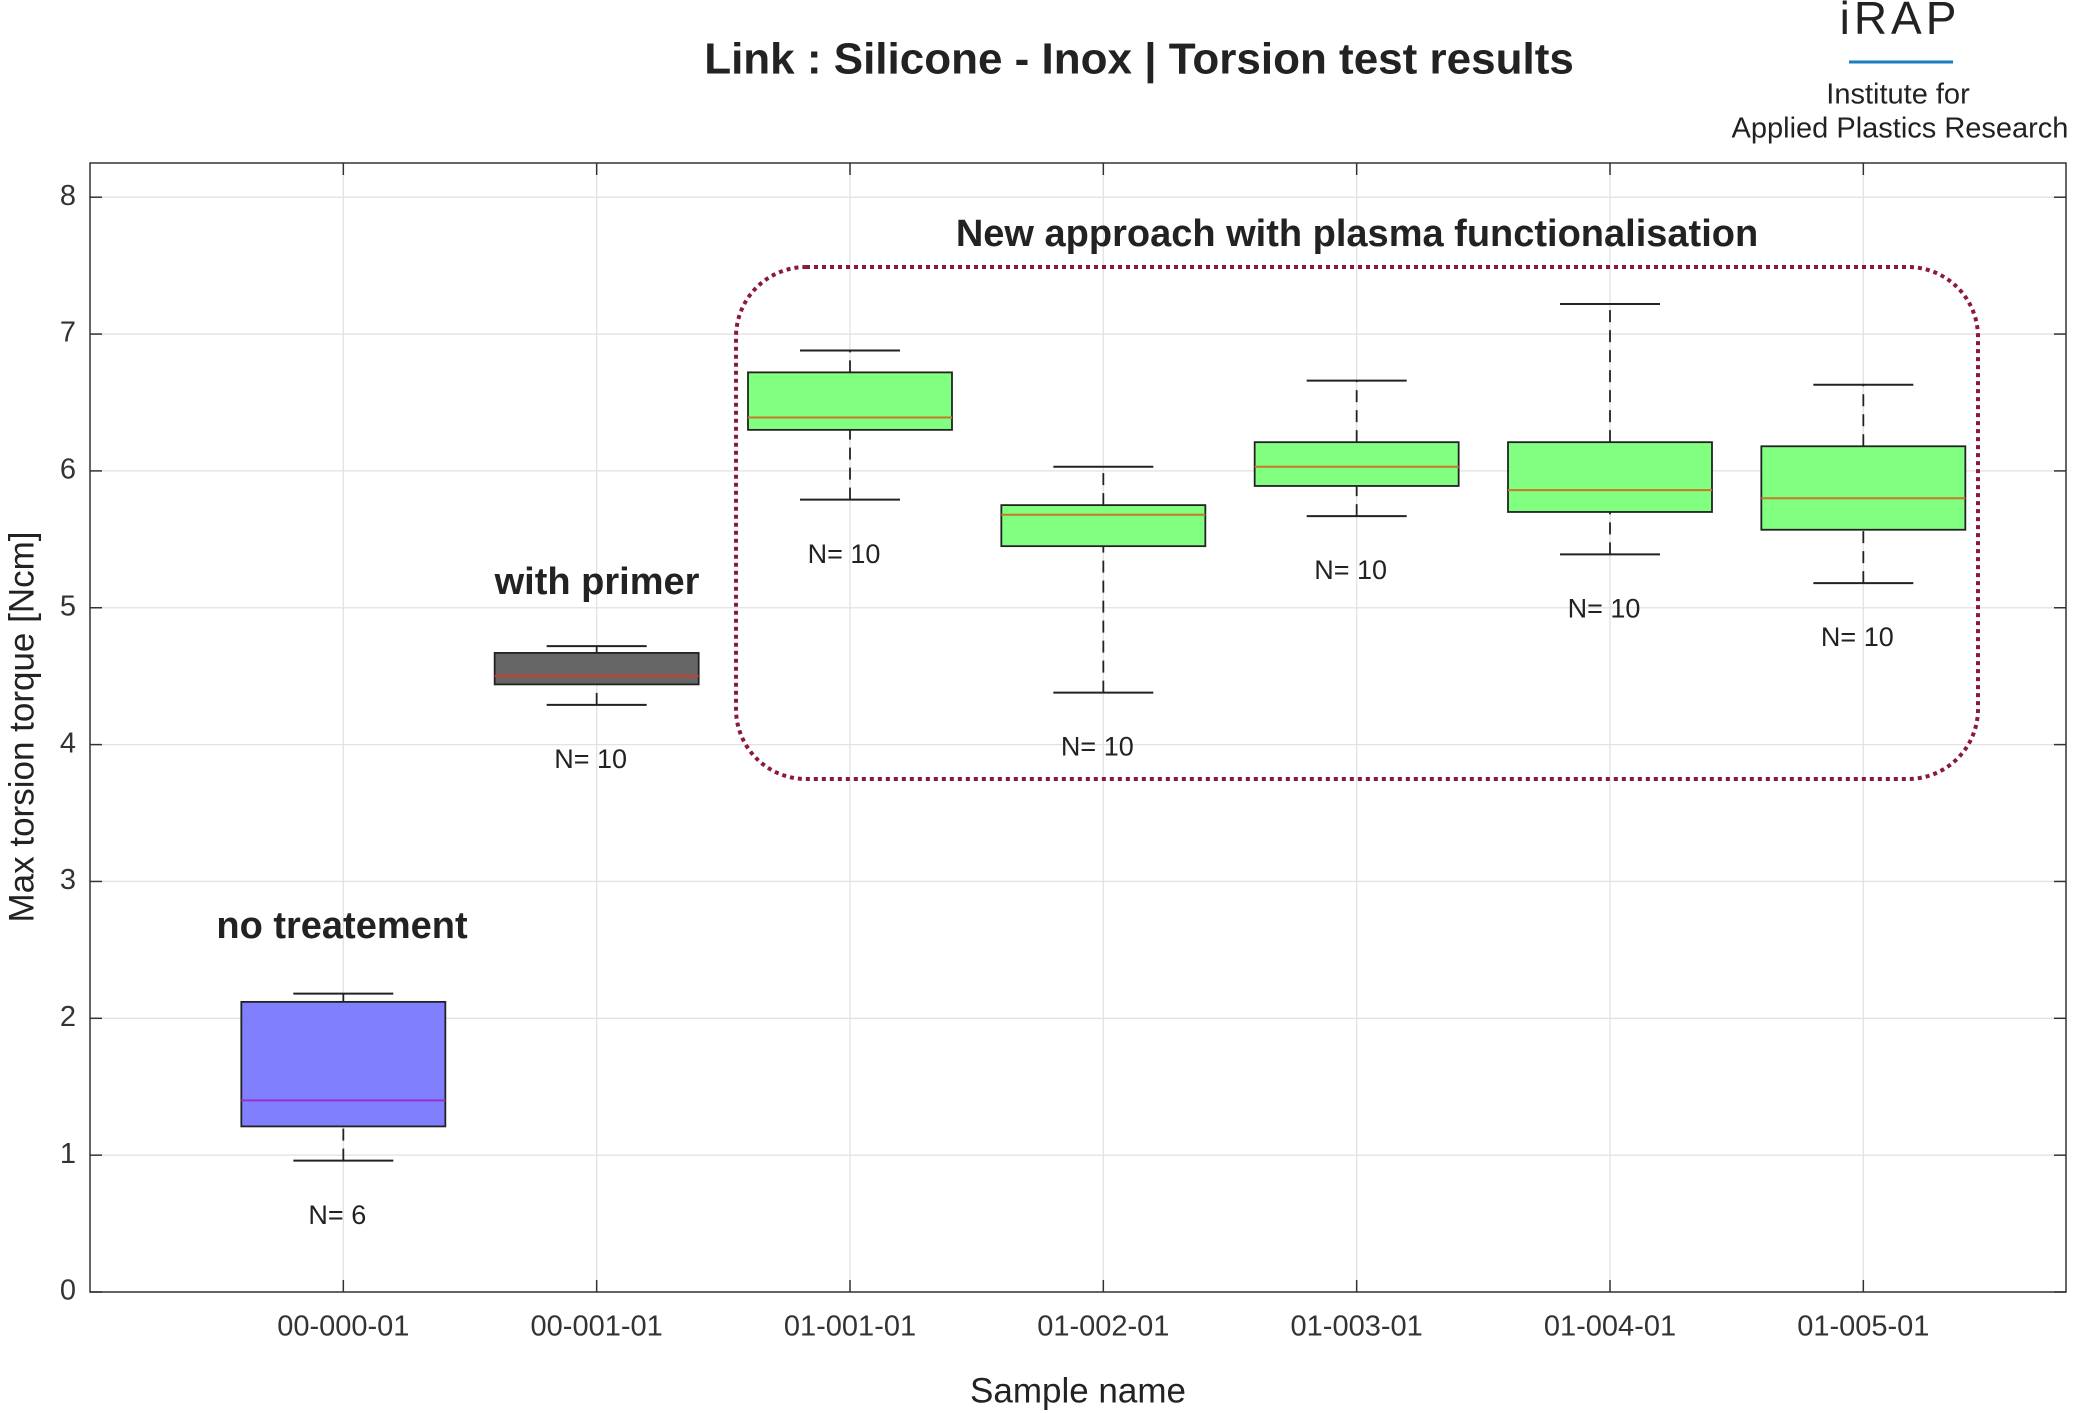 This screenshot has height=1413, width=2074. I want to click on count-label: N= 6, so click(337, 1215).